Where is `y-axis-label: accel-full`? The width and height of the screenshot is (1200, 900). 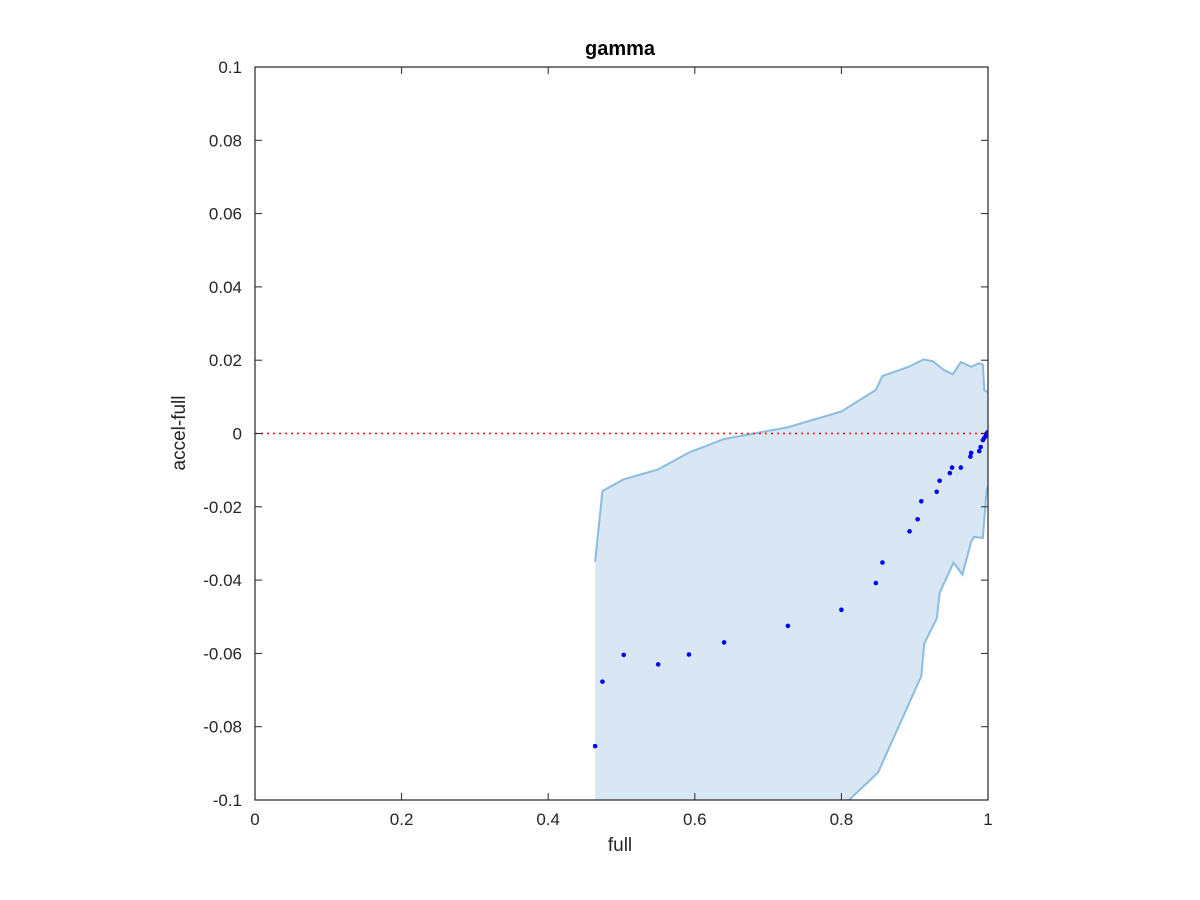 y-axis-label: accel-full is located at coordinates (179, 433).